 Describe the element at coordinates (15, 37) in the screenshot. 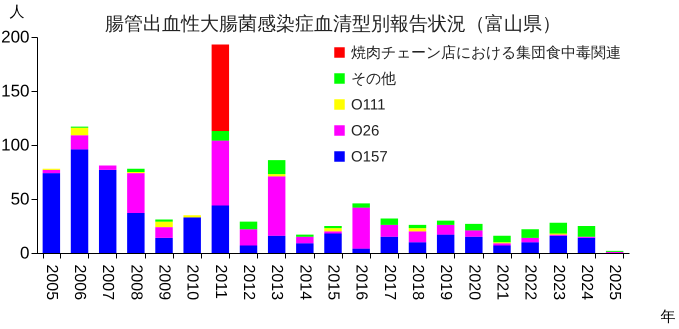

I see `y-tick-label: 200` at that location.